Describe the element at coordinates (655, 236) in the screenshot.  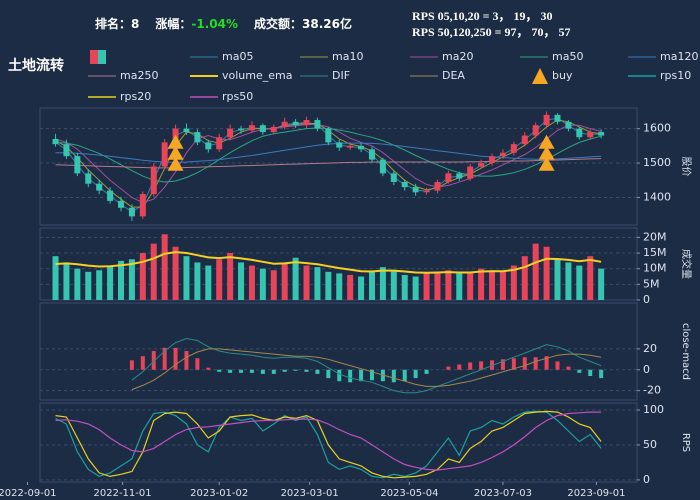
I see `y-tick-label: 20M` at that location.